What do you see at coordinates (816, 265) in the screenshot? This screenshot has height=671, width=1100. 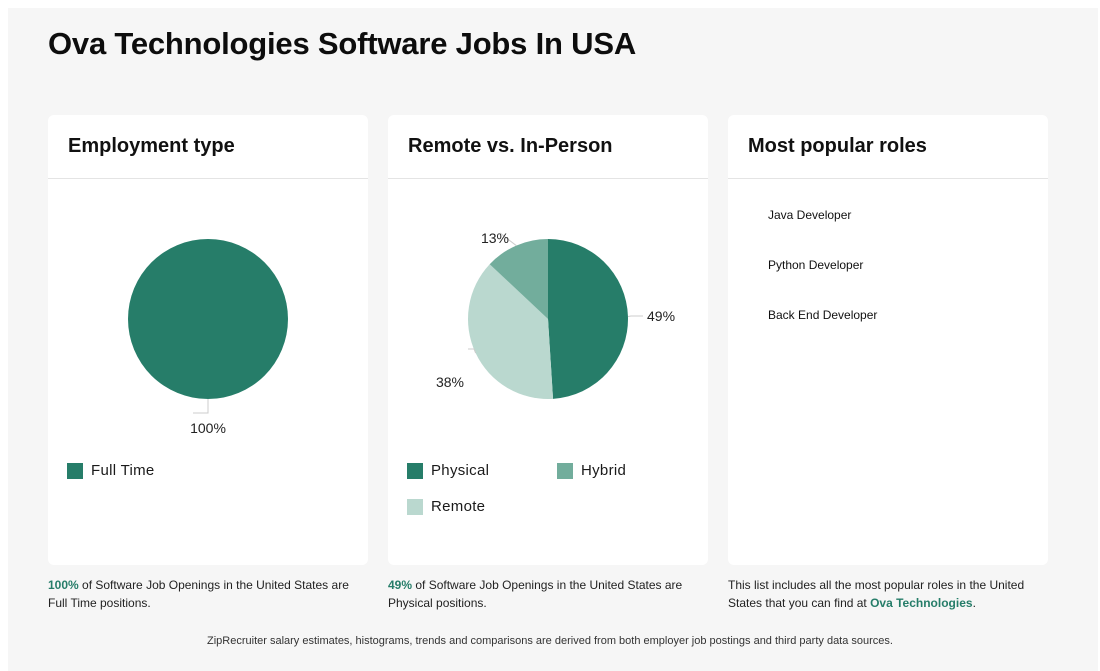 I see `role-item: Python Developer` at bounding box center [816, 265].